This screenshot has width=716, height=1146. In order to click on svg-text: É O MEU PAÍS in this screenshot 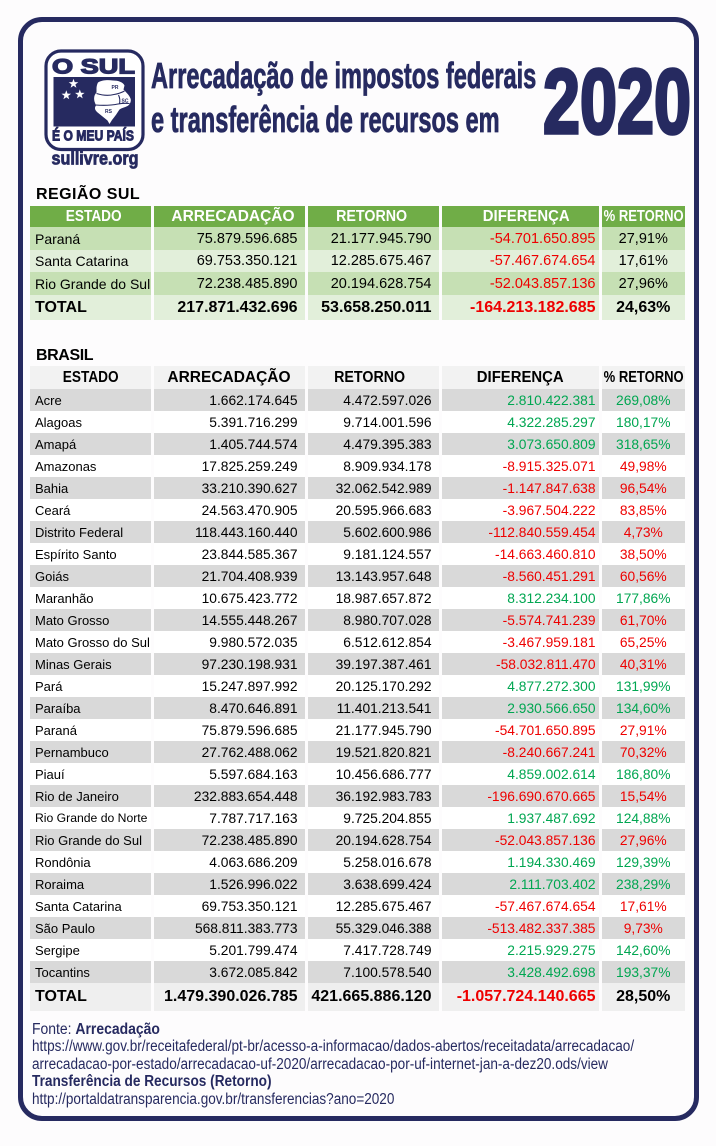, I will do `click(93, 136)`.